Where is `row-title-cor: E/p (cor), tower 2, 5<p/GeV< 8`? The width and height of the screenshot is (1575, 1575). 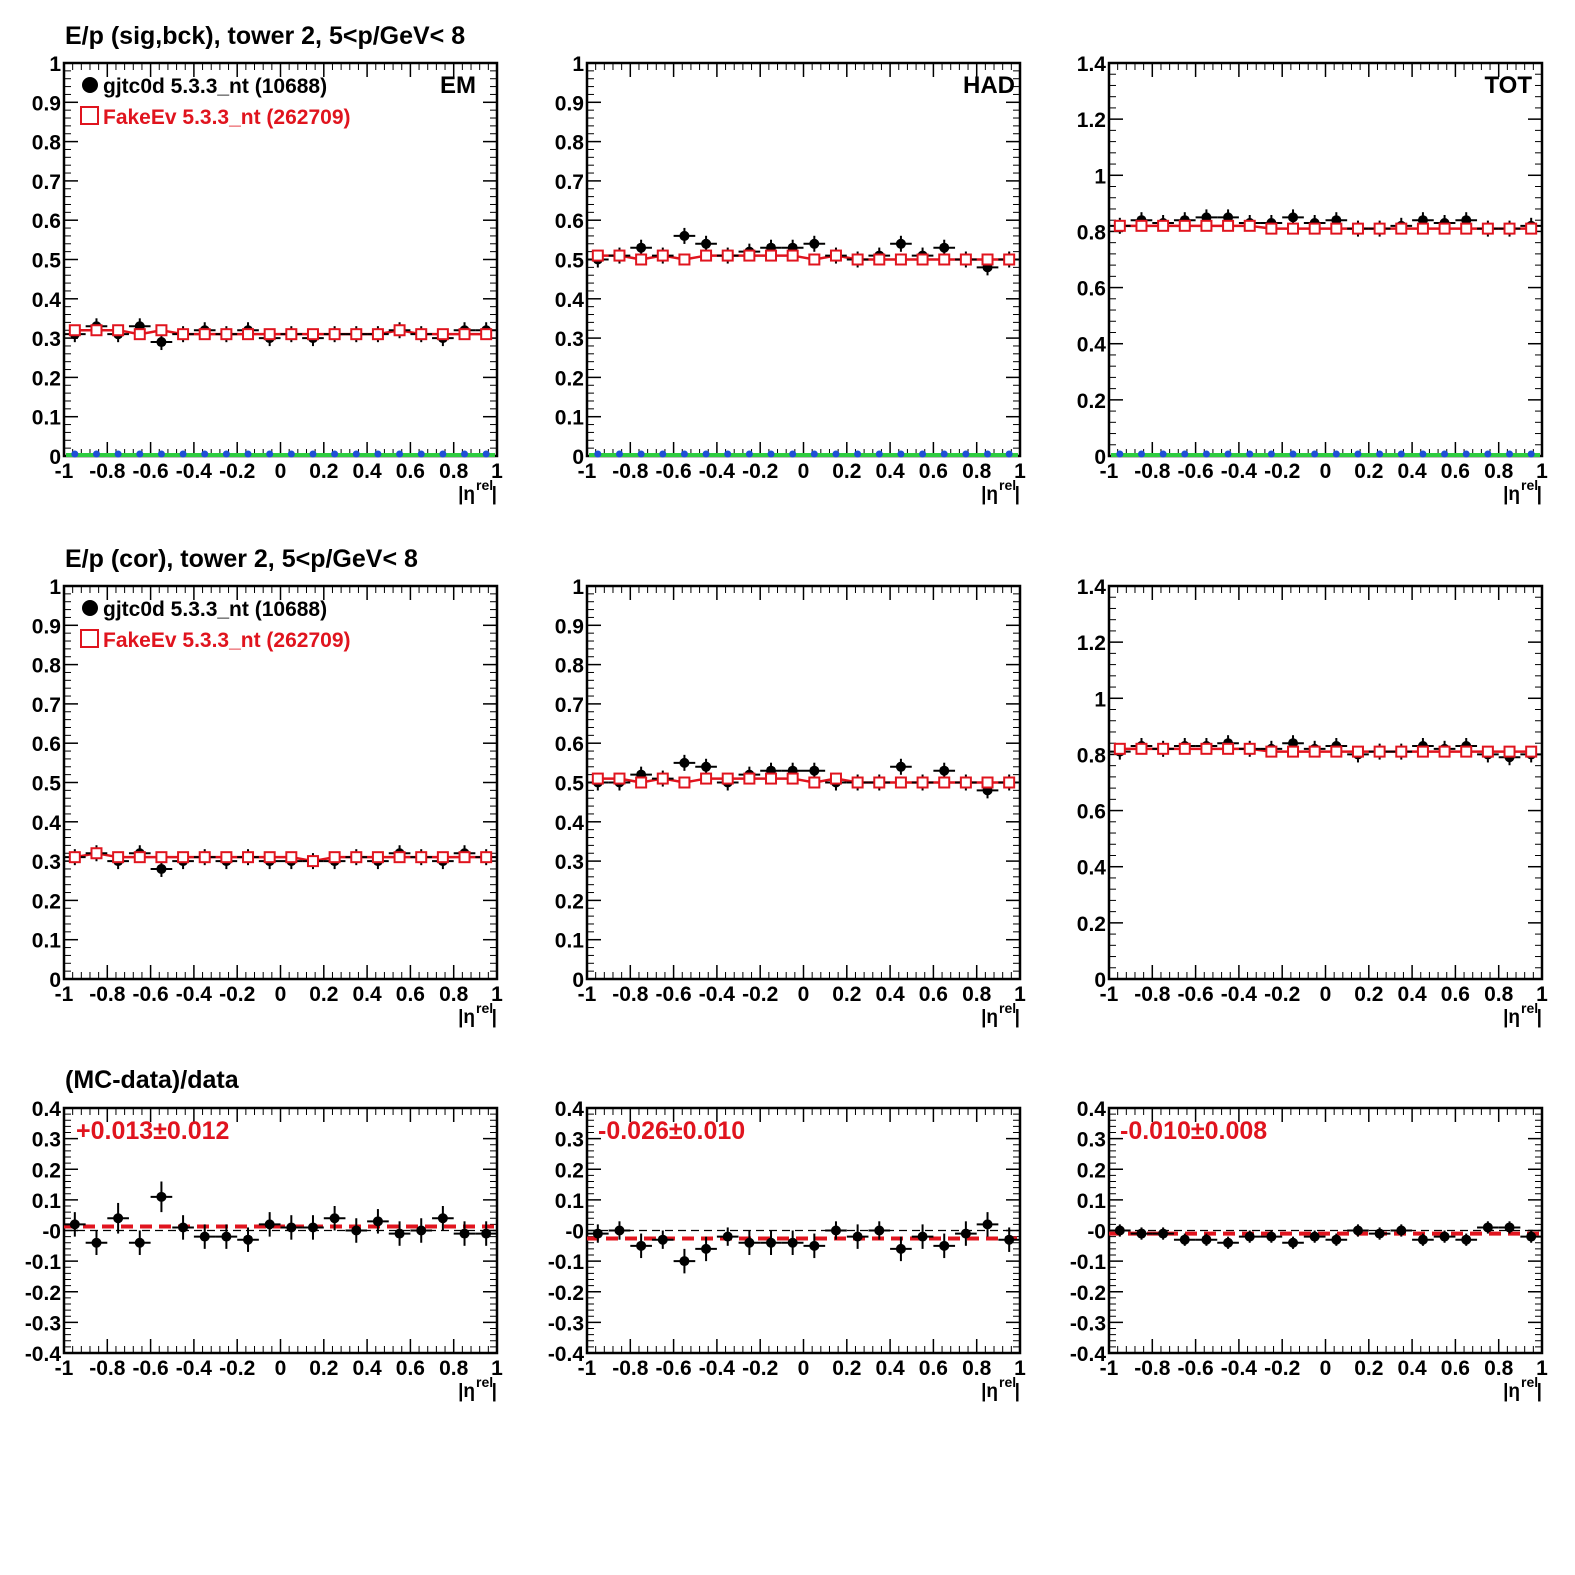 row-title-cor: E/p (cor), tower 2, 5<p/GeV< 8 is located at coordinates (241, 559).